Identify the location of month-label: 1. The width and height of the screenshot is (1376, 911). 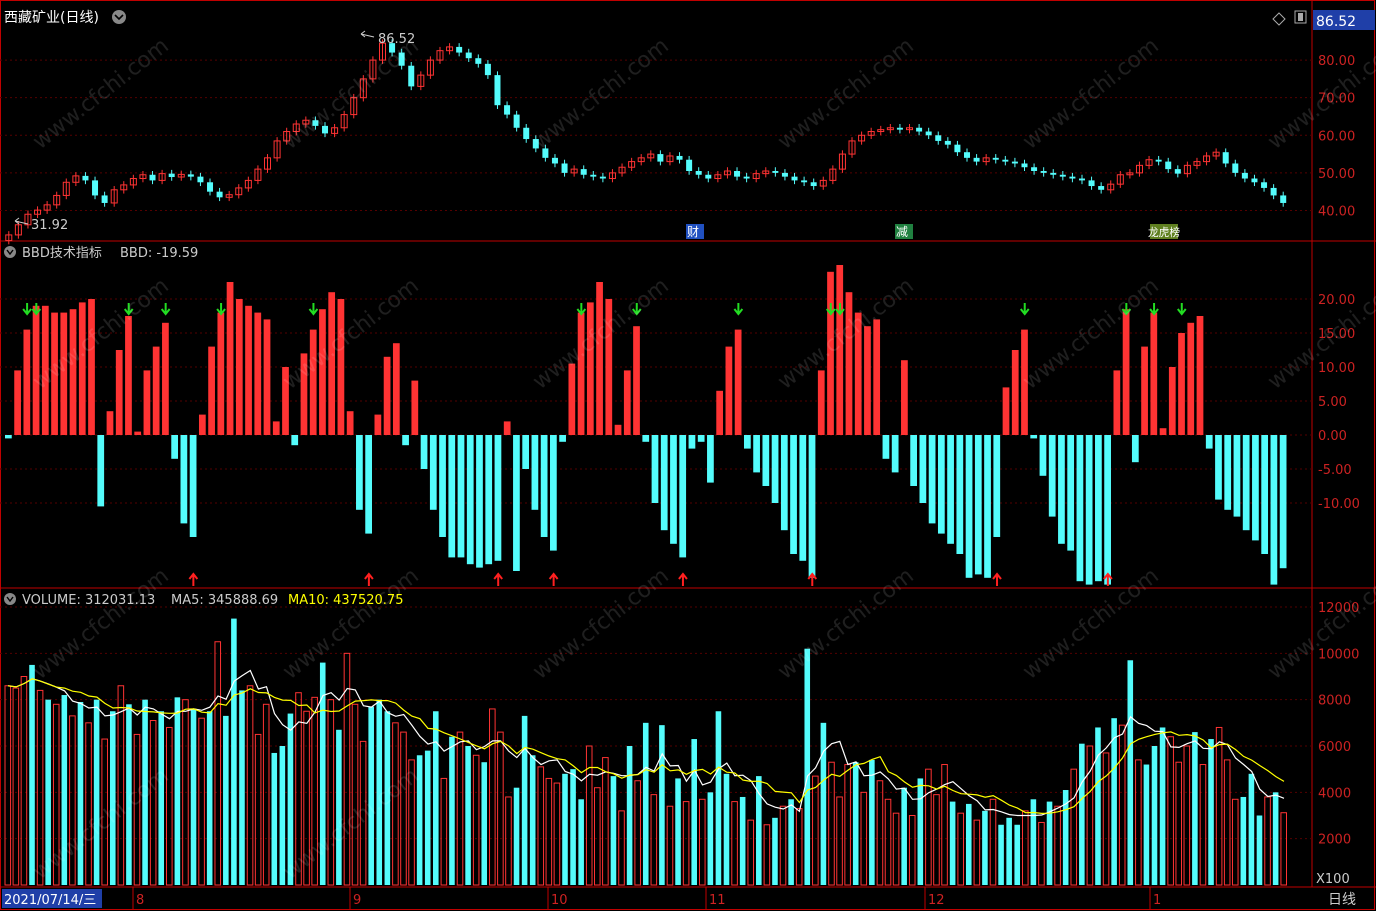
(1157, 900).